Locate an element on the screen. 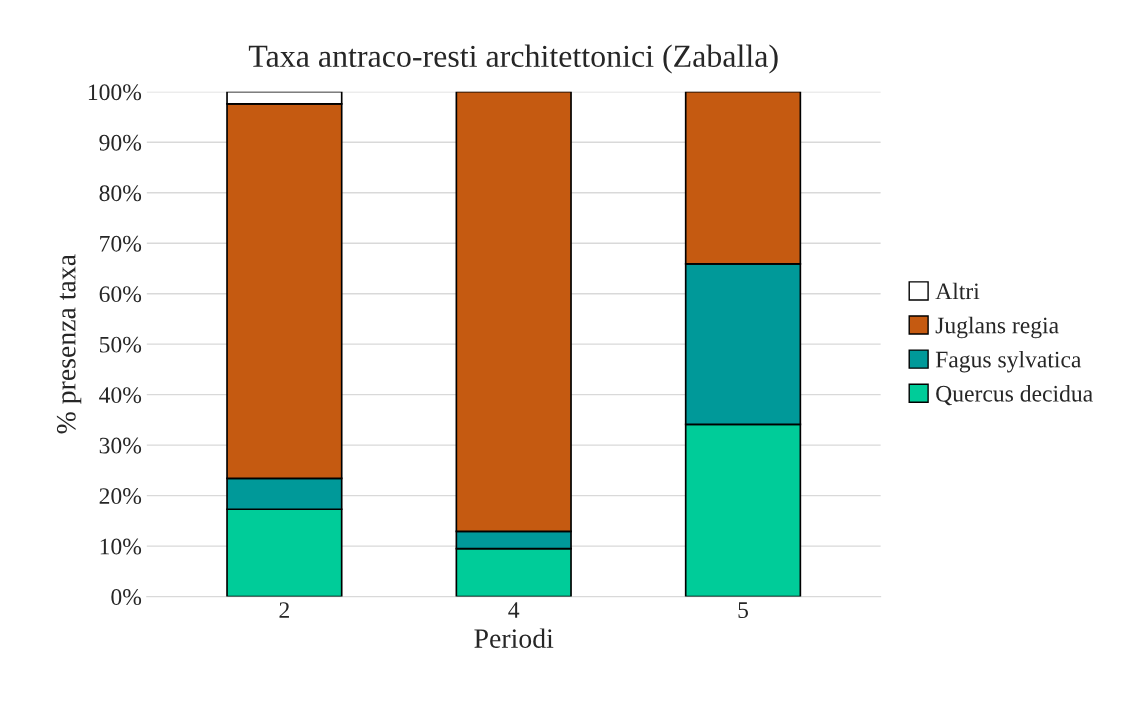 The height and width of the screenshot is (706, 1129). x-tick-label: 5 is located at coordinates (743, 610).